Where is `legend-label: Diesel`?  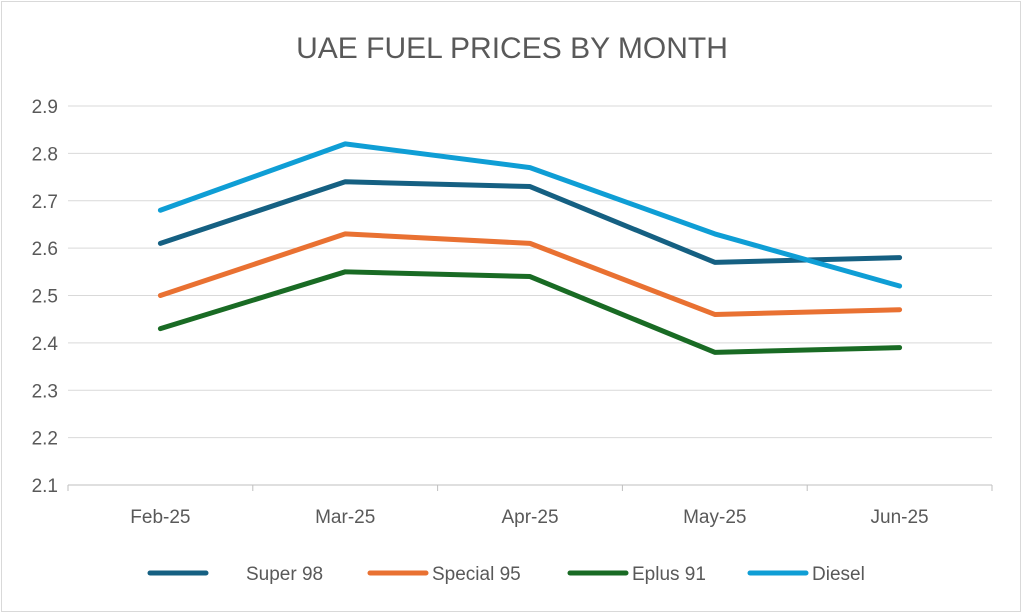
legend-label: Diesel is located at coordinates (838, 574).